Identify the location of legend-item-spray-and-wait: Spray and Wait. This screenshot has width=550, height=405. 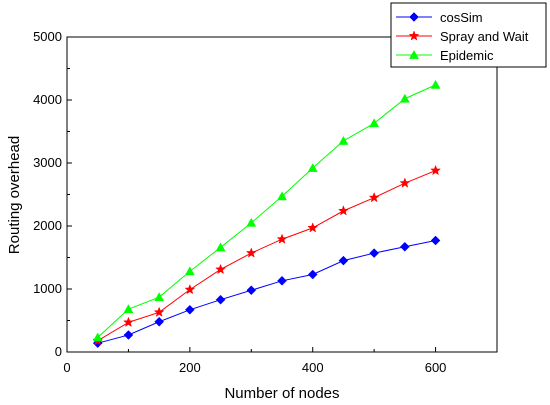
(462, 36).